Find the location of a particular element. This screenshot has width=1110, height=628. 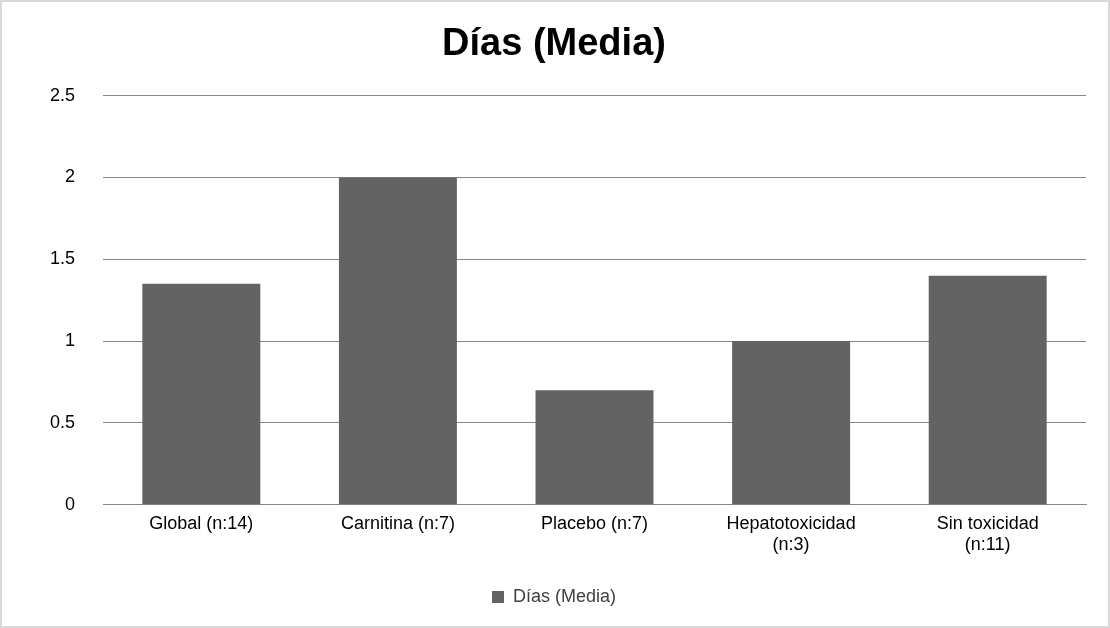

y-tick-label: 1.5 is located at coordinates (62, 258).